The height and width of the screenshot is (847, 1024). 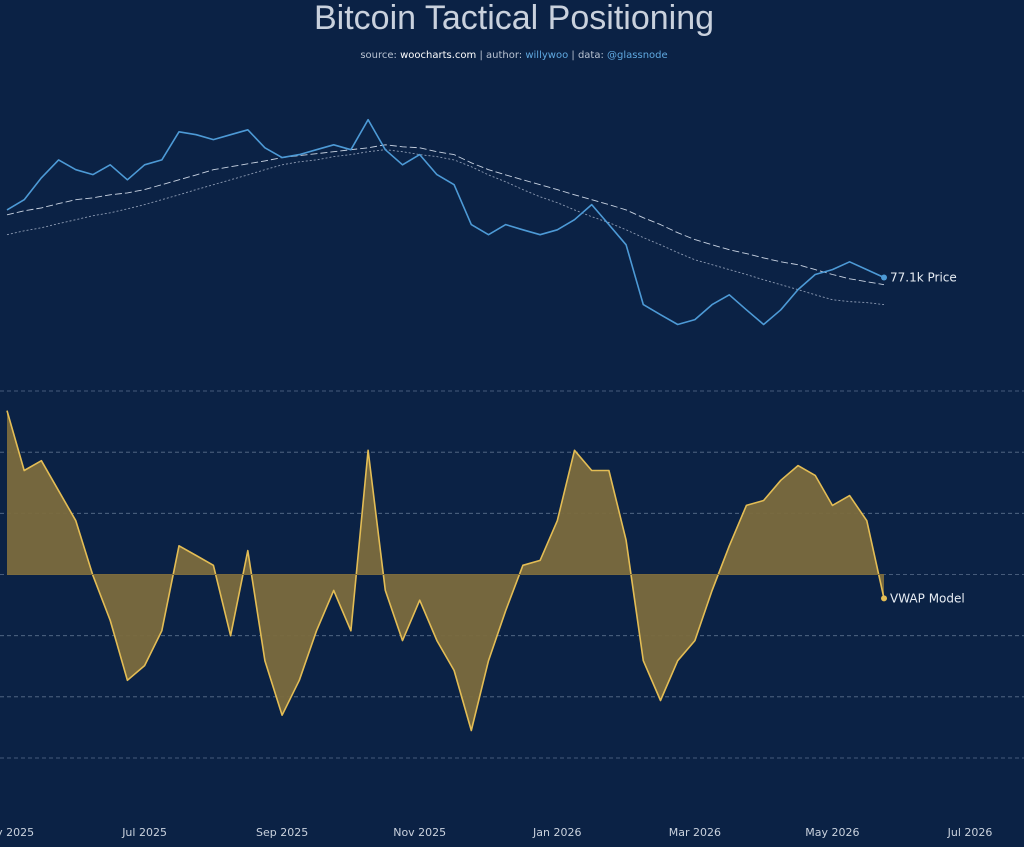 What do you see at coordinates (546, 55) in the screenshot?
I see `subtitle-part: willywoo` at bounding box center [546, 55].